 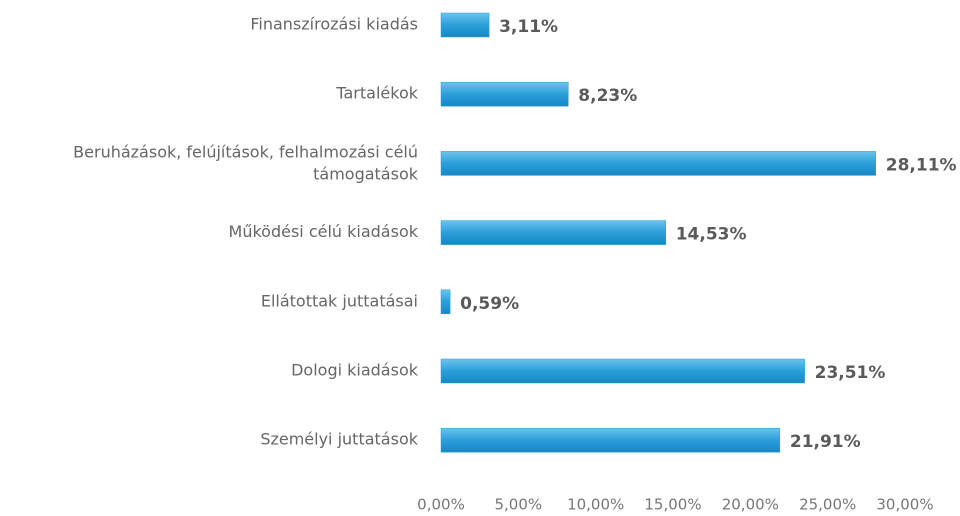 What do you see at coordinates (750, 505) in the screenshot?
I see `x-tick-label: 20,00%` at bounding box center [750, 505].